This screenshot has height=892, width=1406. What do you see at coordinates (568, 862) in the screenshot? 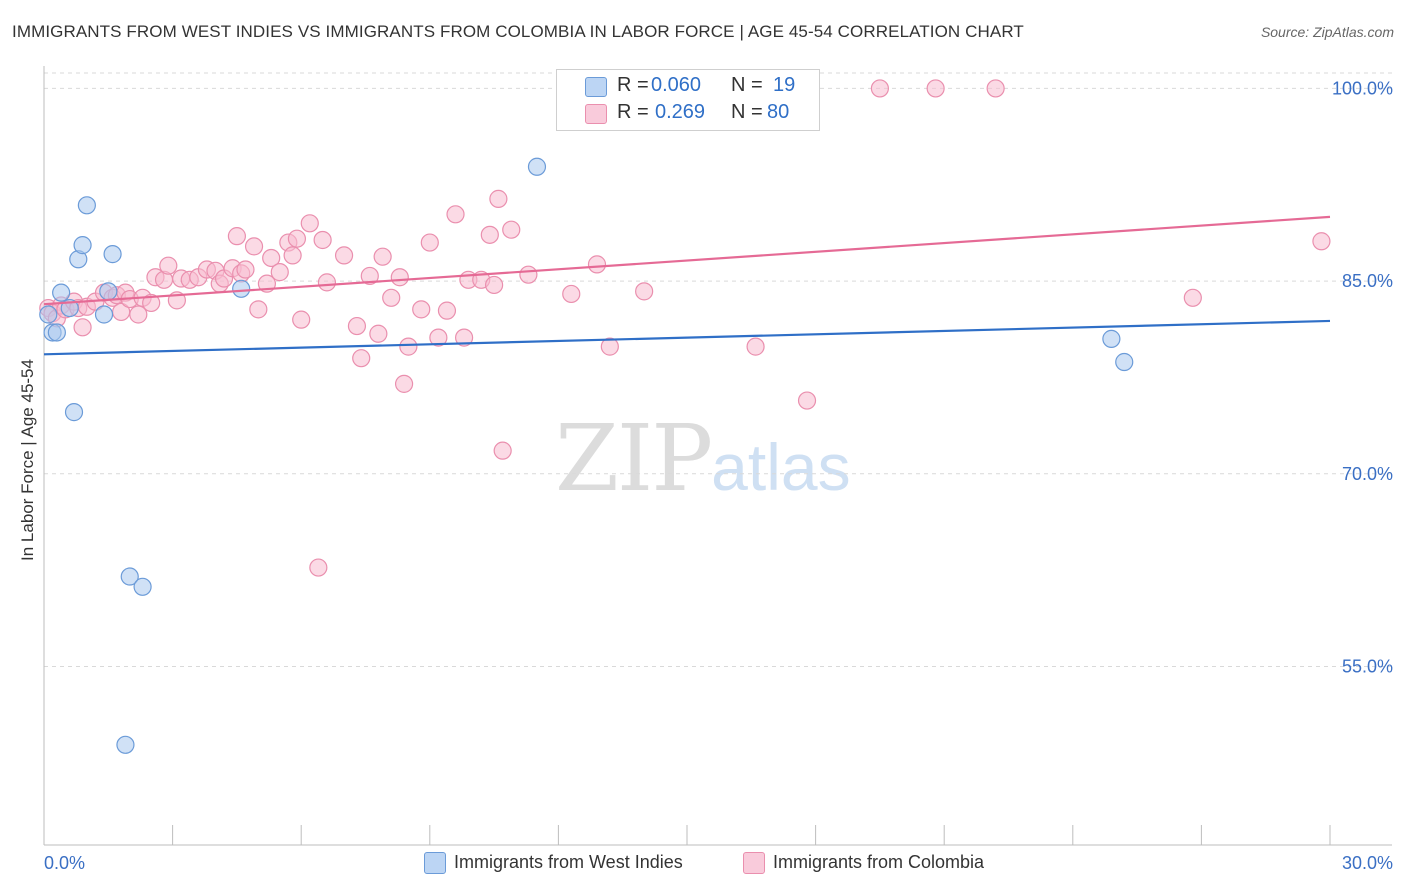
I see `bottom-legend-label-west-indies: Immigrants from West Indies` at bounding box center [568, 862].